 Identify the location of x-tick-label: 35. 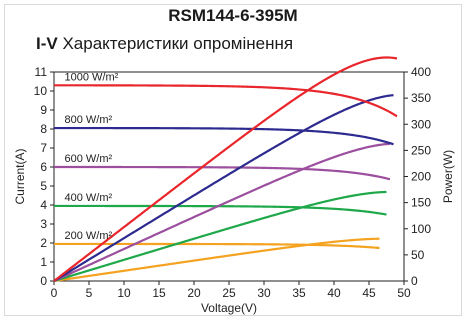
(299, 293).